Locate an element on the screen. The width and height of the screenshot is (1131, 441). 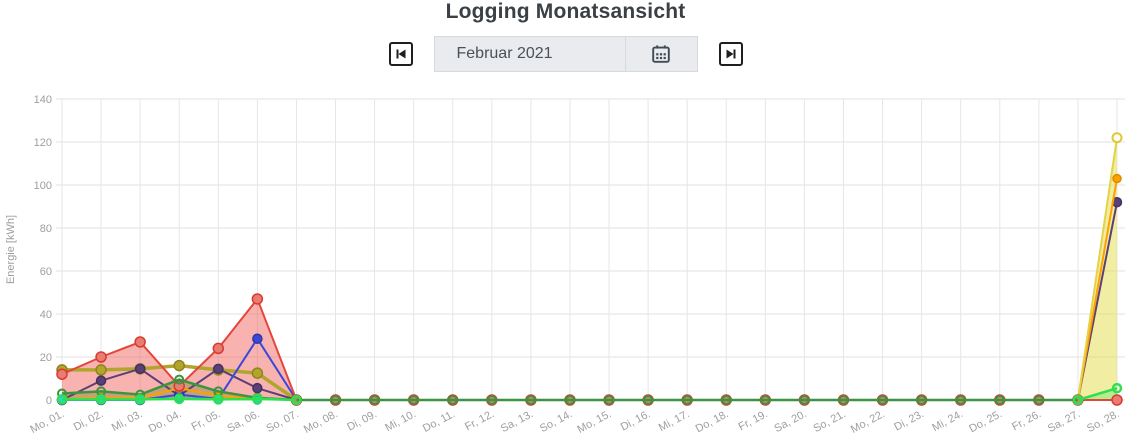
next-month-button is located at coordinates (730, 54).